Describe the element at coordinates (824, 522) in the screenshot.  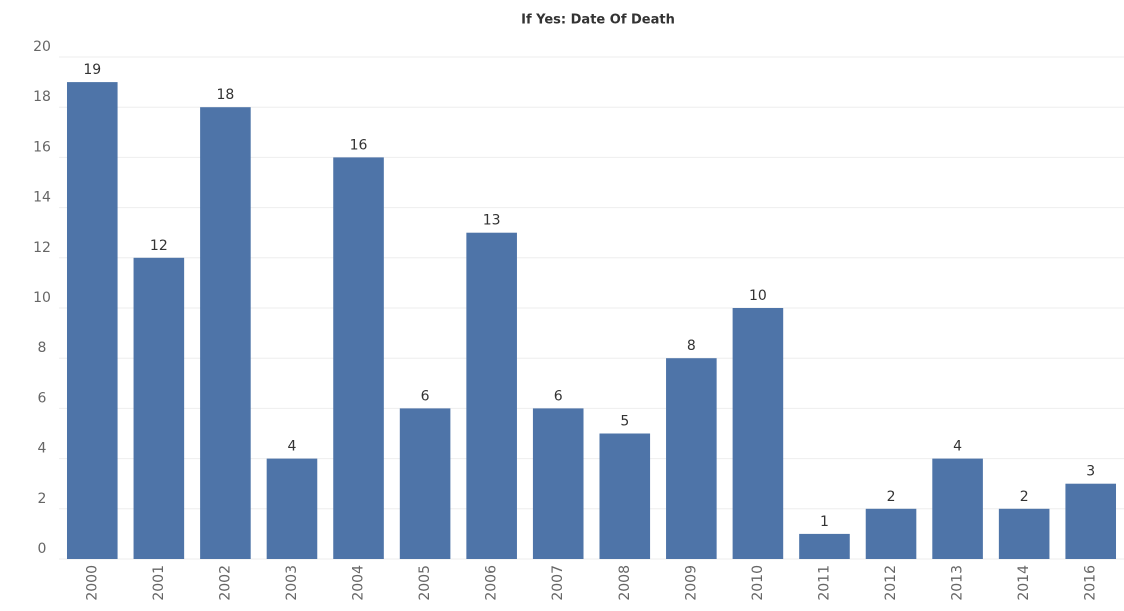
I see `data-label: 1` at that location.